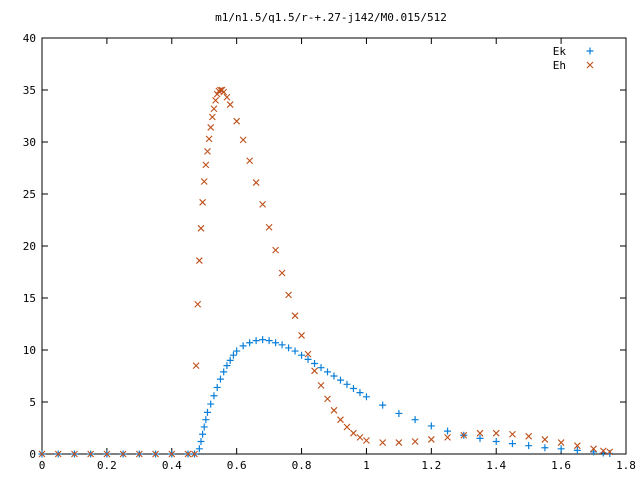  What do you see at coordinates (32, 454) in the screenshot?
I see `y-tick-label: 0` at bounding box center [32, 454].